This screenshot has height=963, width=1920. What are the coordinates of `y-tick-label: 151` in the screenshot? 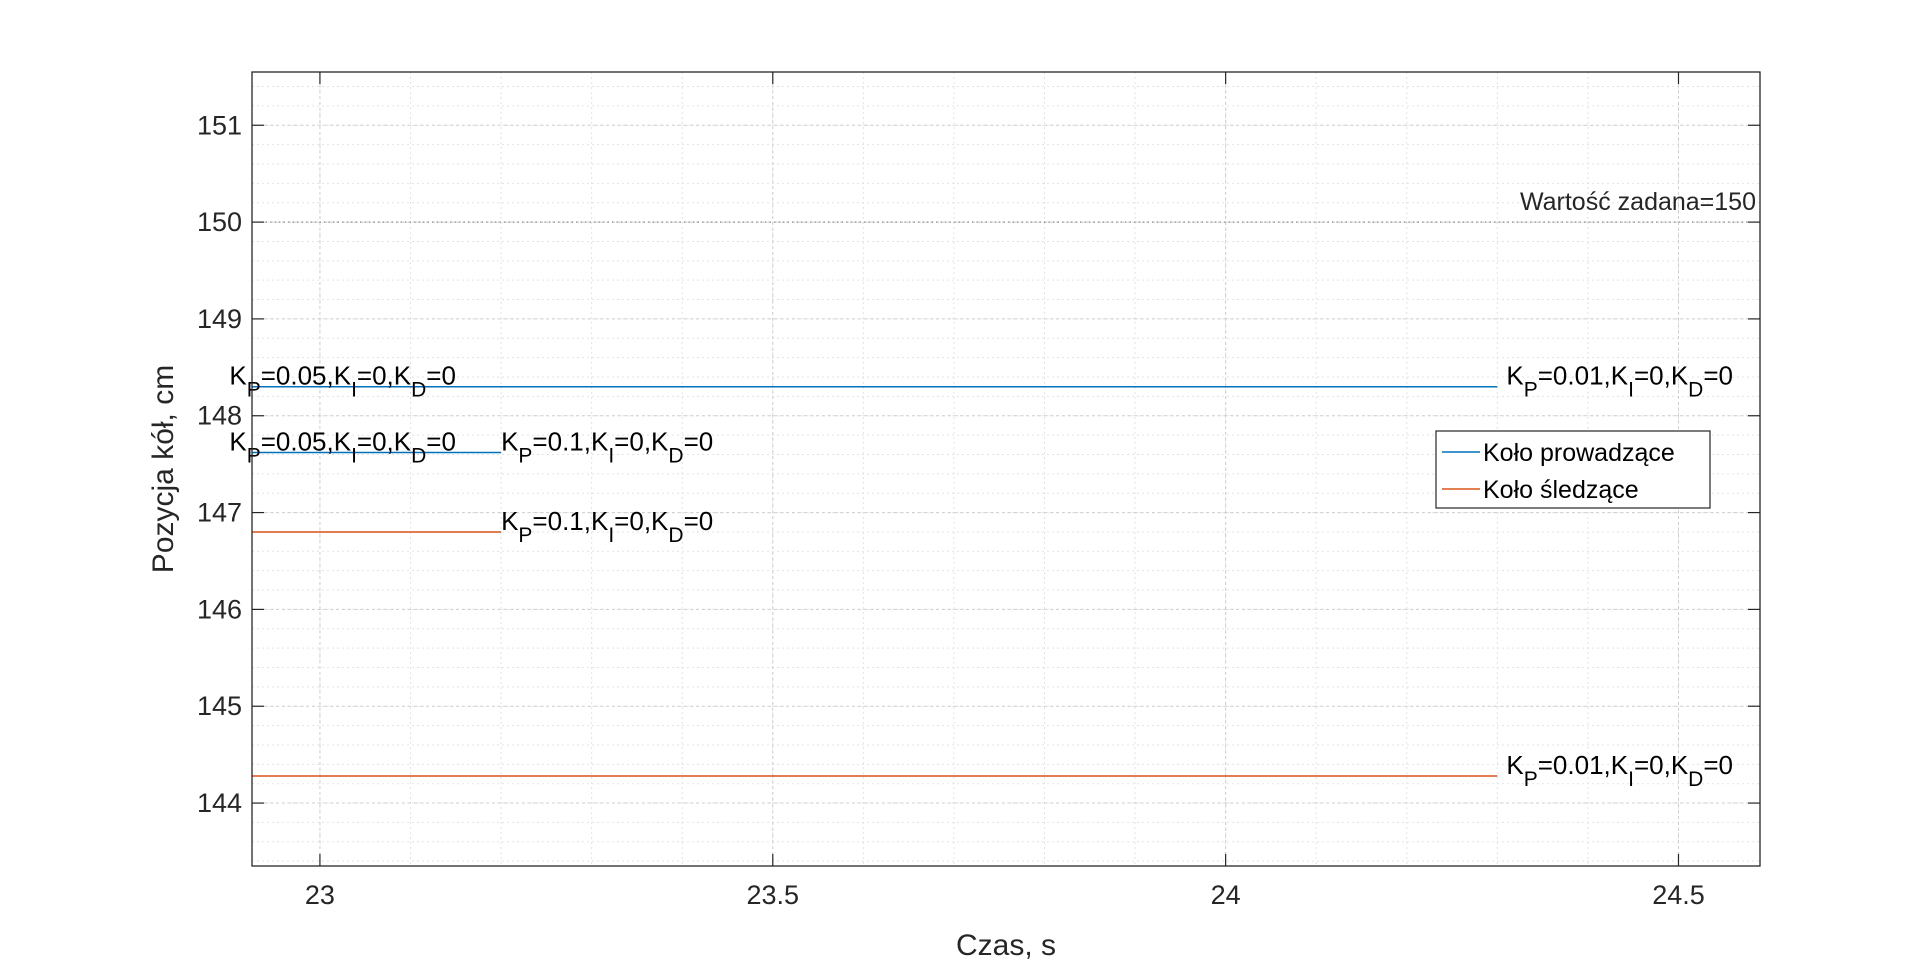 It's located at (219, 125).